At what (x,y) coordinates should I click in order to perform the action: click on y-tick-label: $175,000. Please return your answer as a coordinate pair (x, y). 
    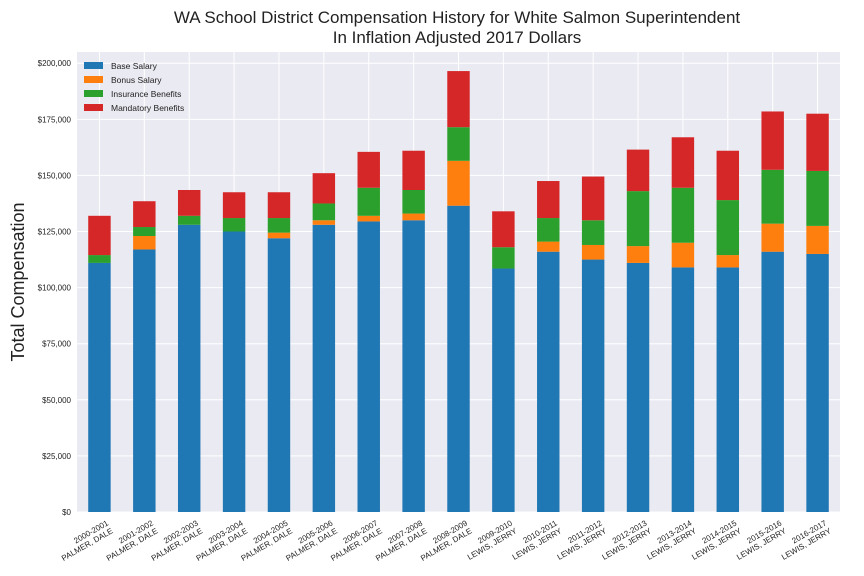
    Looking at the image, I should click on (55, 119).